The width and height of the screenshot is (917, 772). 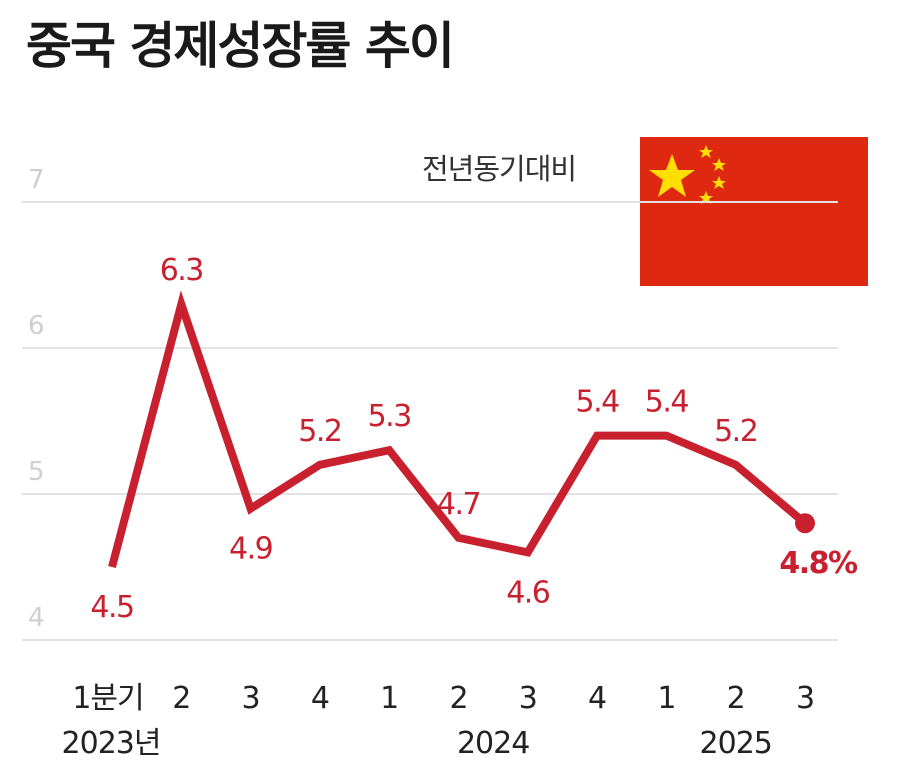 What do you see at coordinates (240, 46) in the screenshot?
I see `chart-title: 중국 경제성장률 추이` at bounding box center [240, 46].